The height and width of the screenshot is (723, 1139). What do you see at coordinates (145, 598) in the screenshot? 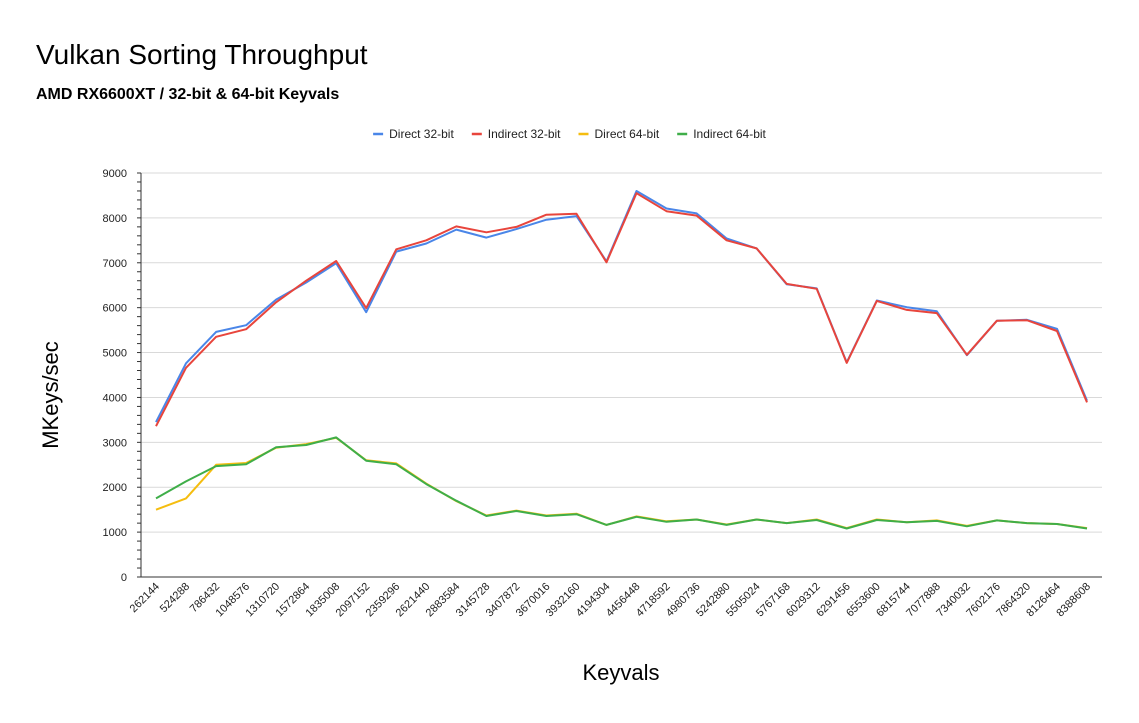
I see `x-tick-label: 262144` at bounding box center [145, 598].